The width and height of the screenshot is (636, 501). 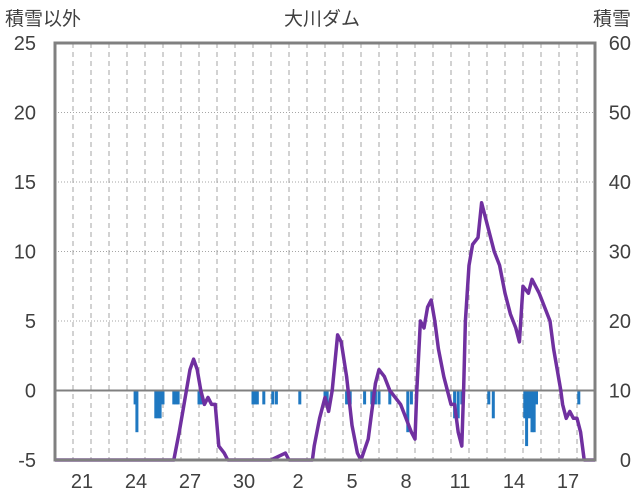 What do you see at coordinates (405, 482) in the screenshot?
I see `x-tick-label: 8` at bounding box center [405, 482].